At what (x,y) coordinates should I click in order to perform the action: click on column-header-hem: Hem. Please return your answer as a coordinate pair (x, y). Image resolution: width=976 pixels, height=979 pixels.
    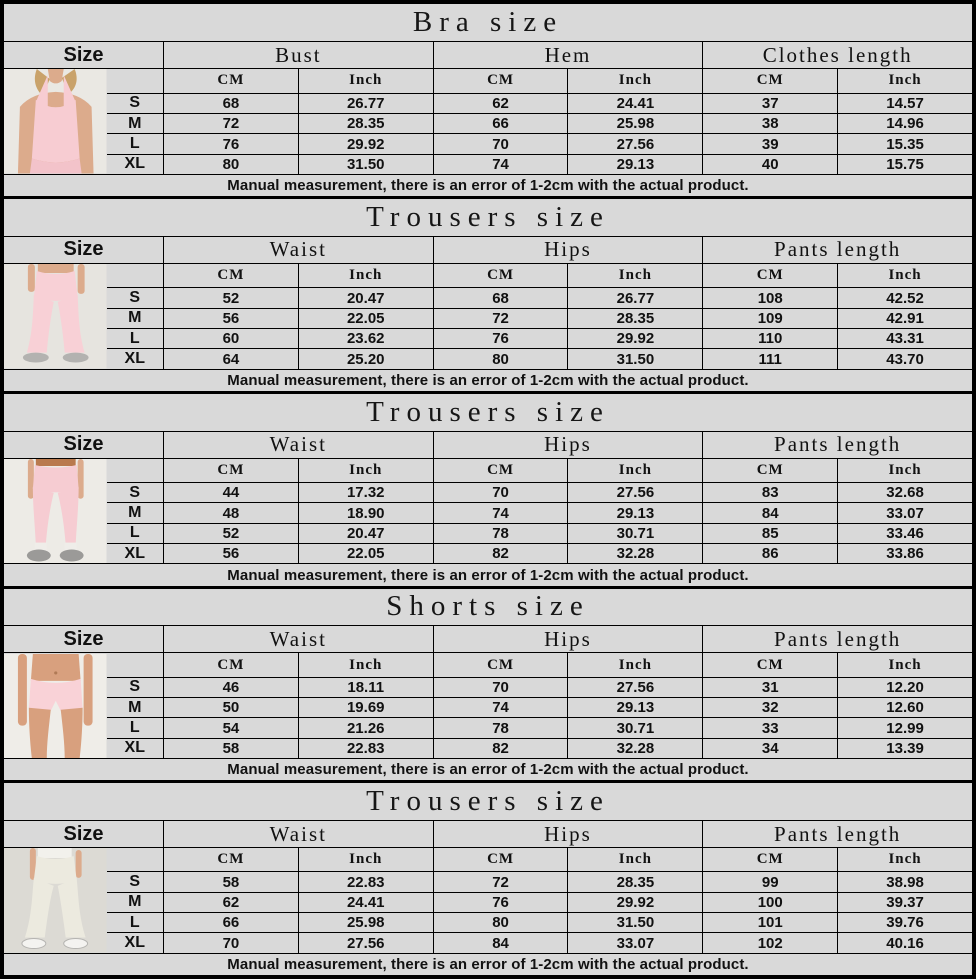
    Looking at the image, I should click on (568, 55).